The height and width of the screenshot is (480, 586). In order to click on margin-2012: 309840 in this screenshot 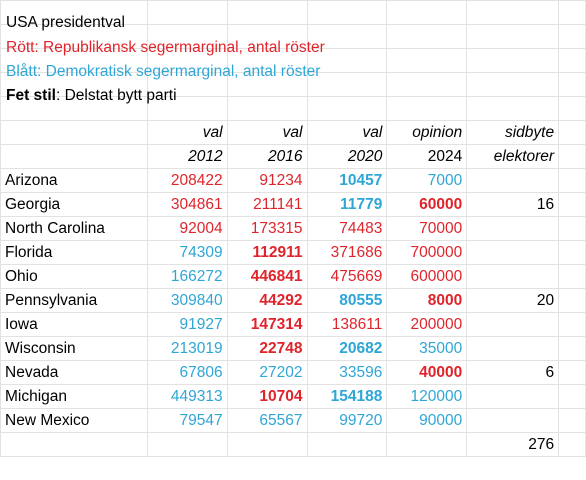, I will do `click(187, 300)`.